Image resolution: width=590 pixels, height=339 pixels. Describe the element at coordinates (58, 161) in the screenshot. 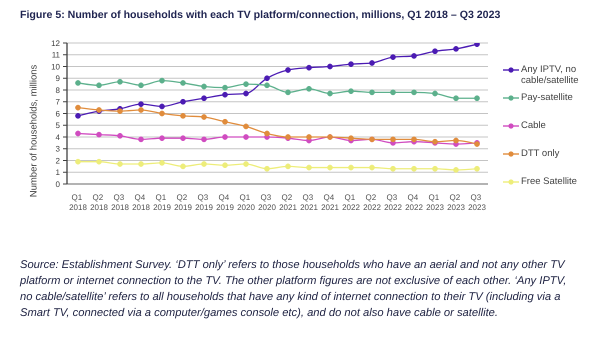

I see `y-tick-label: 2` at that location.